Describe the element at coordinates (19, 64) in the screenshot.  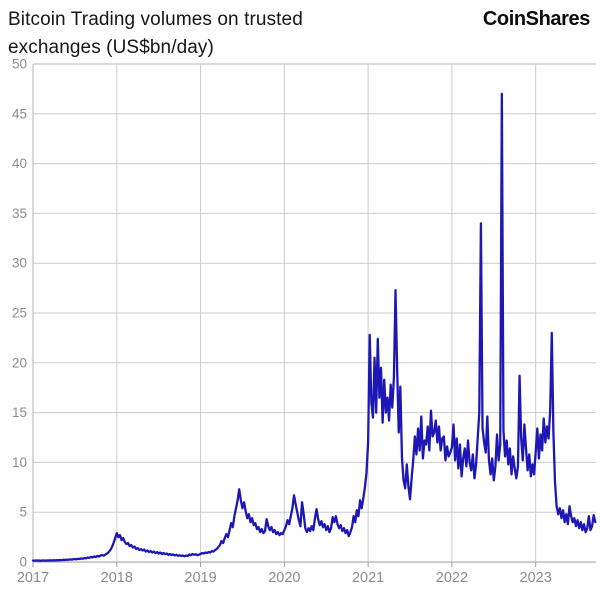
I see `y-tick-label: 50` at that location.